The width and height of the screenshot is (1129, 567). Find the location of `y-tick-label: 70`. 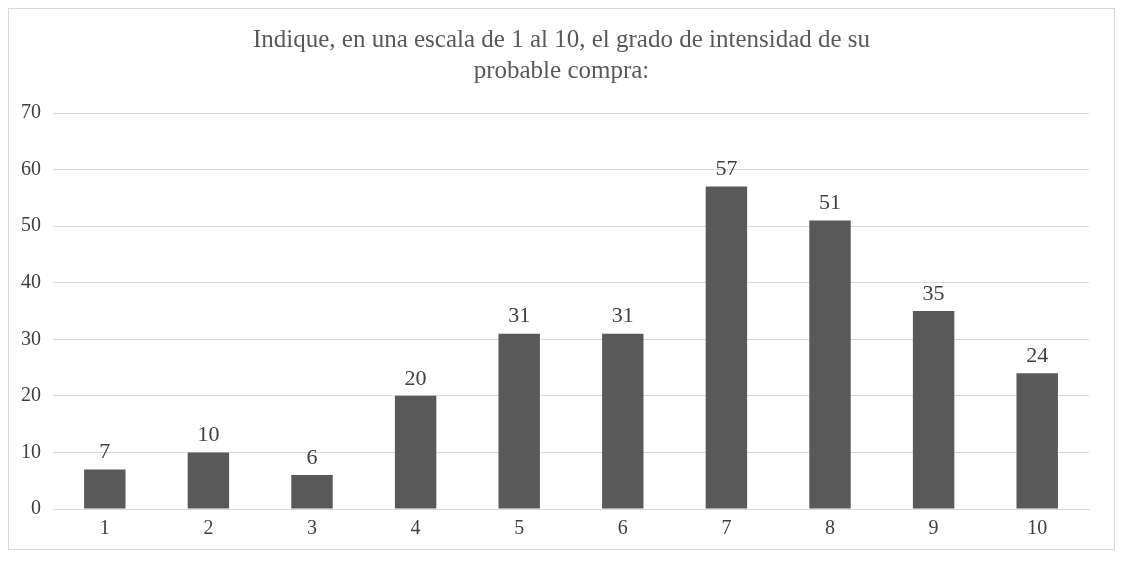

y-tick-label: 70 is located at coordinates (31, 111).